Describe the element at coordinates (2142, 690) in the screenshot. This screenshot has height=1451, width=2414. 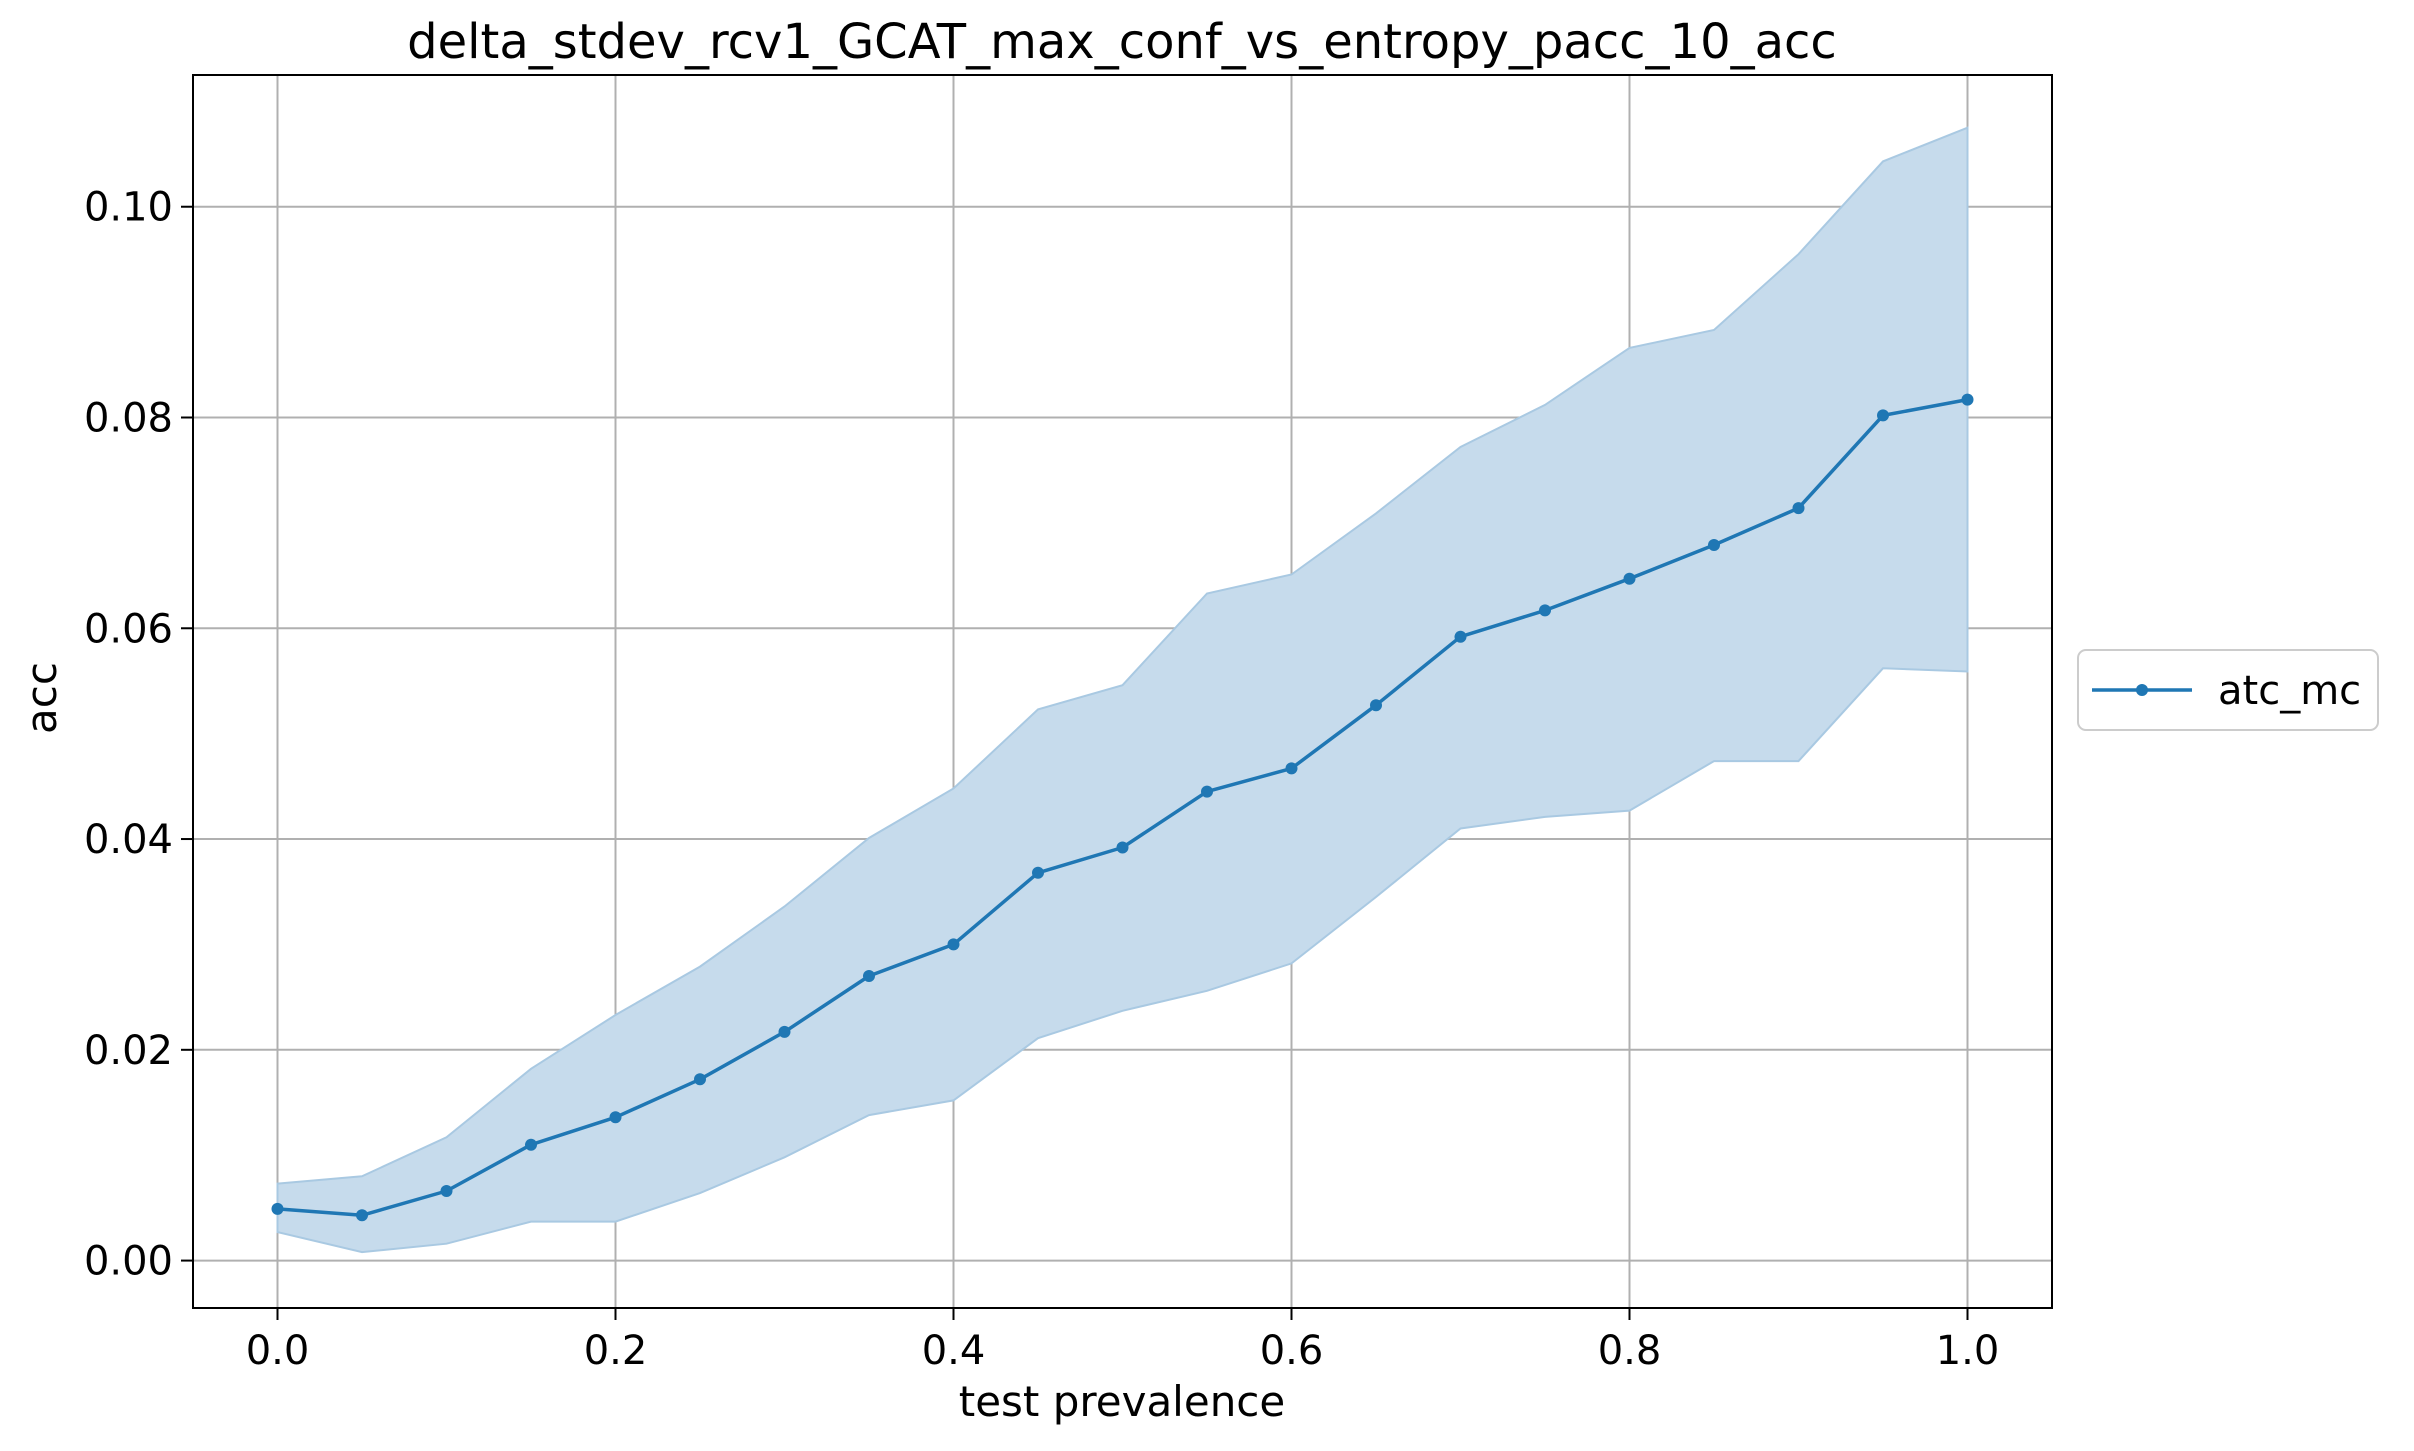
I see `legend-swatch-marker` at that location.